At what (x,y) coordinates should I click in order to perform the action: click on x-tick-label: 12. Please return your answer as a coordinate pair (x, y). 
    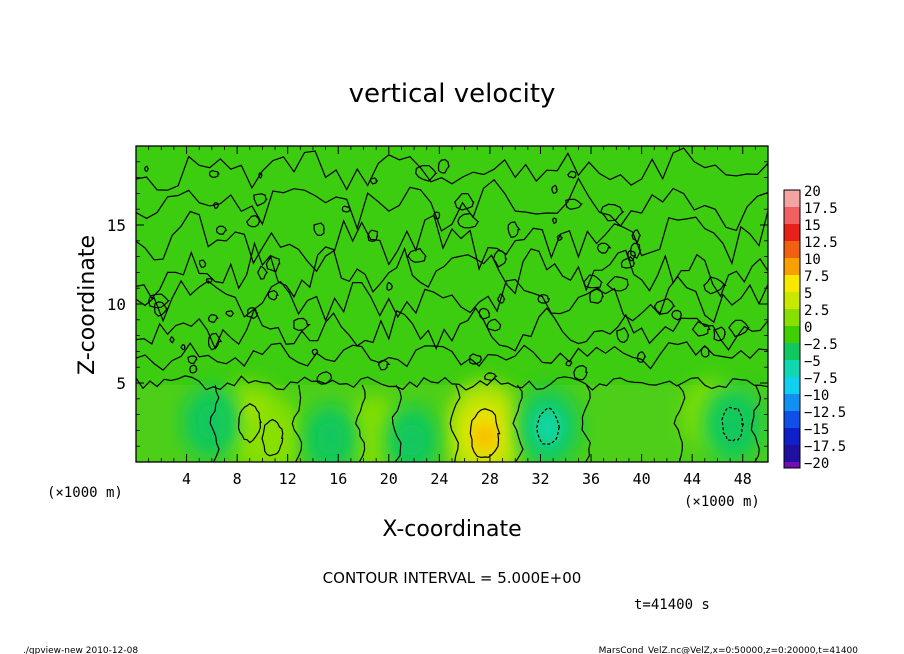
    Looking at the image, I should click on (288, 479).